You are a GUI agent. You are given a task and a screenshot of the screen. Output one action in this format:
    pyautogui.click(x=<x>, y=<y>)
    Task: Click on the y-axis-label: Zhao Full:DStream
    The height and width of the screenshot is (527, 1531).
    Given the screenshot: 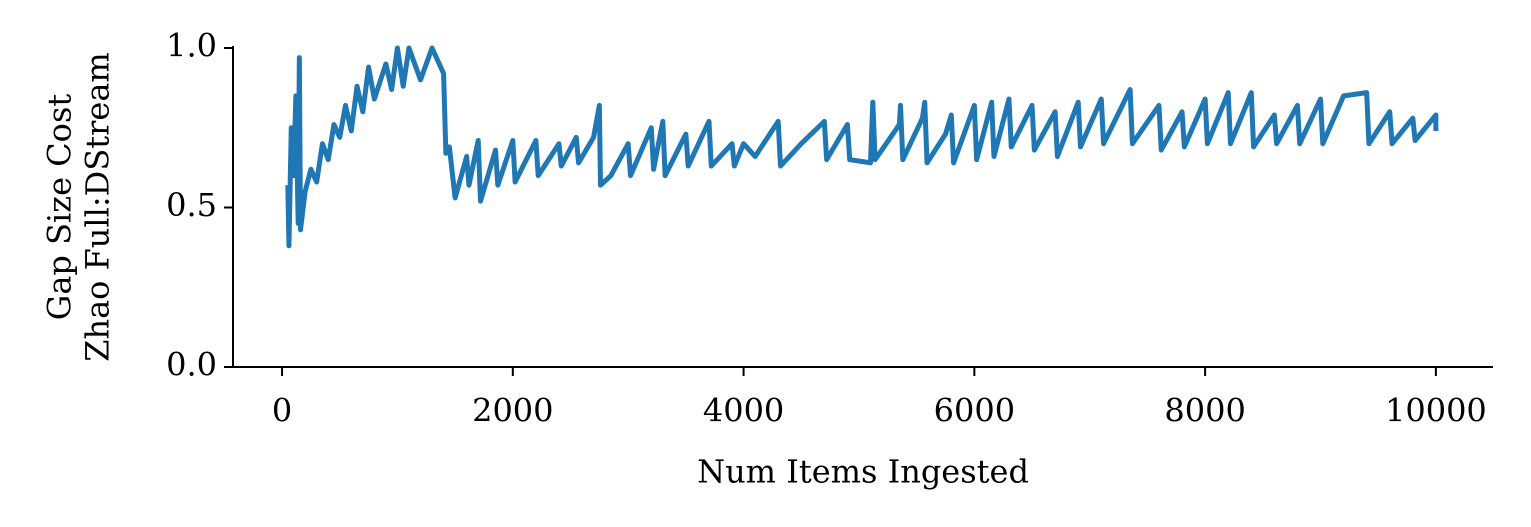 What is the action you would take?
    pyautogui.click(x=98, y=207)
    